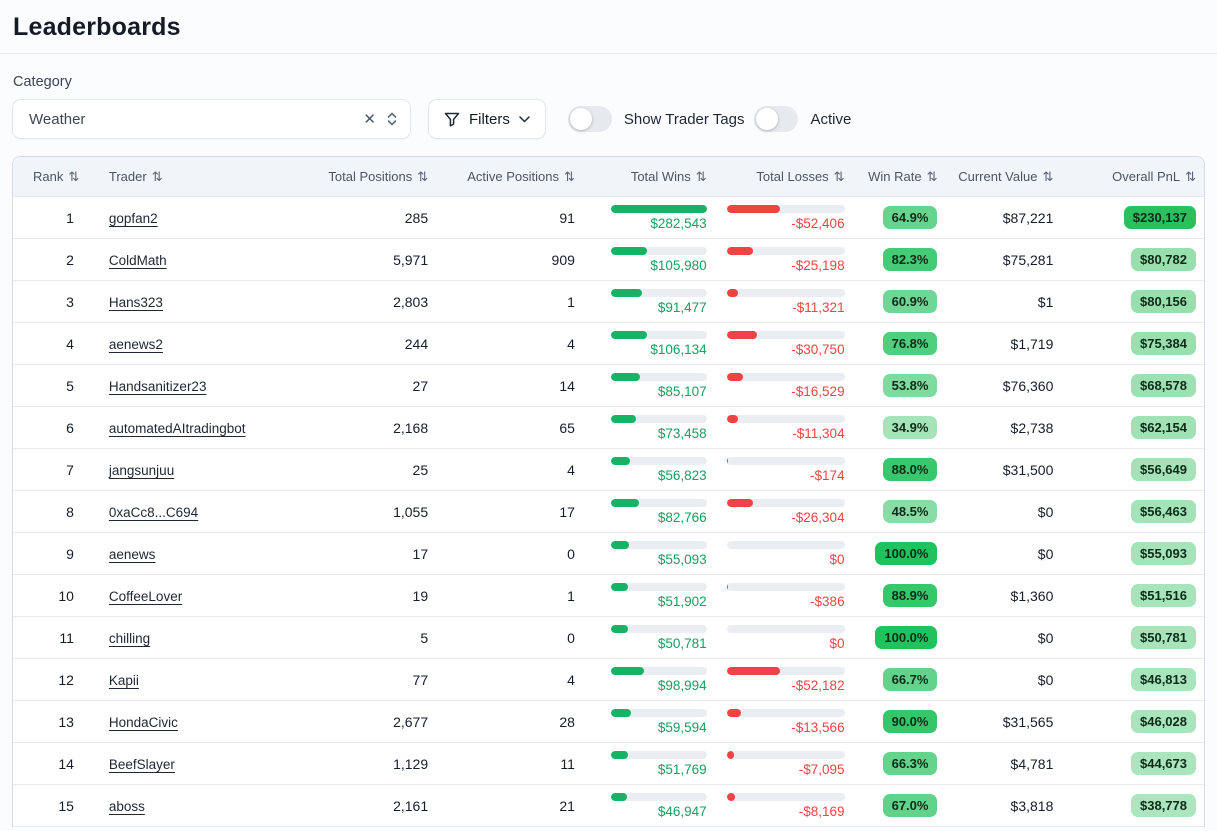 This screenshot has height=831, width=1217. What do you see at coordinates (902, 638) in the screenshot?
I see `win-rate-cell: 100.0%` at bounding box center [902, 638].